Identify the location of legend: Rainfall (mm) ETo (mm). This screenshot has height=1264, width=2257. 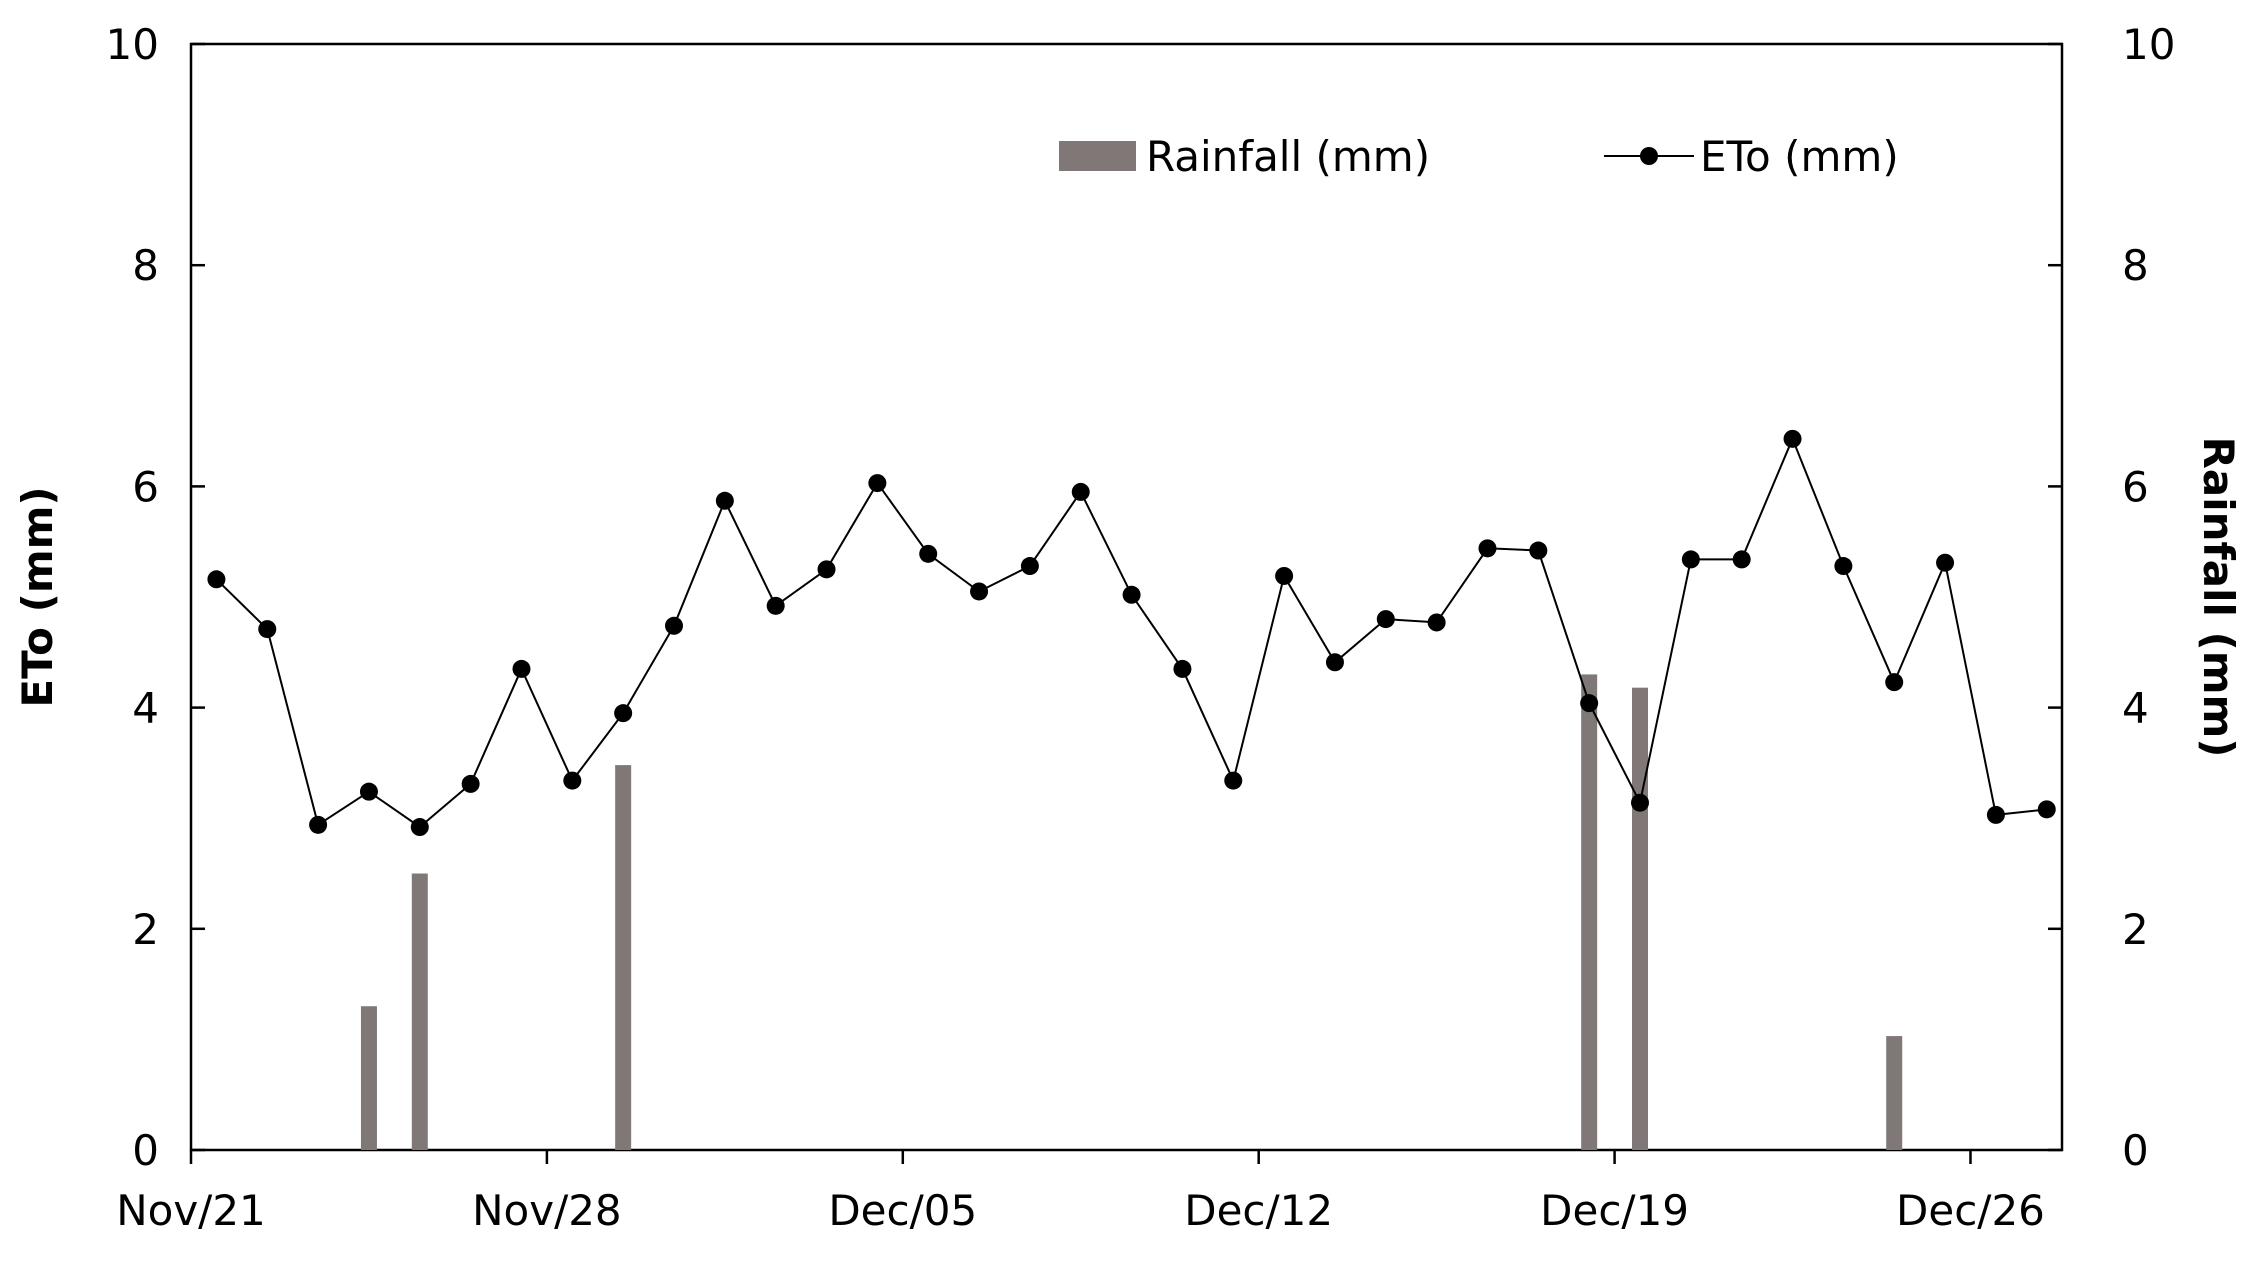
(1479, 156).